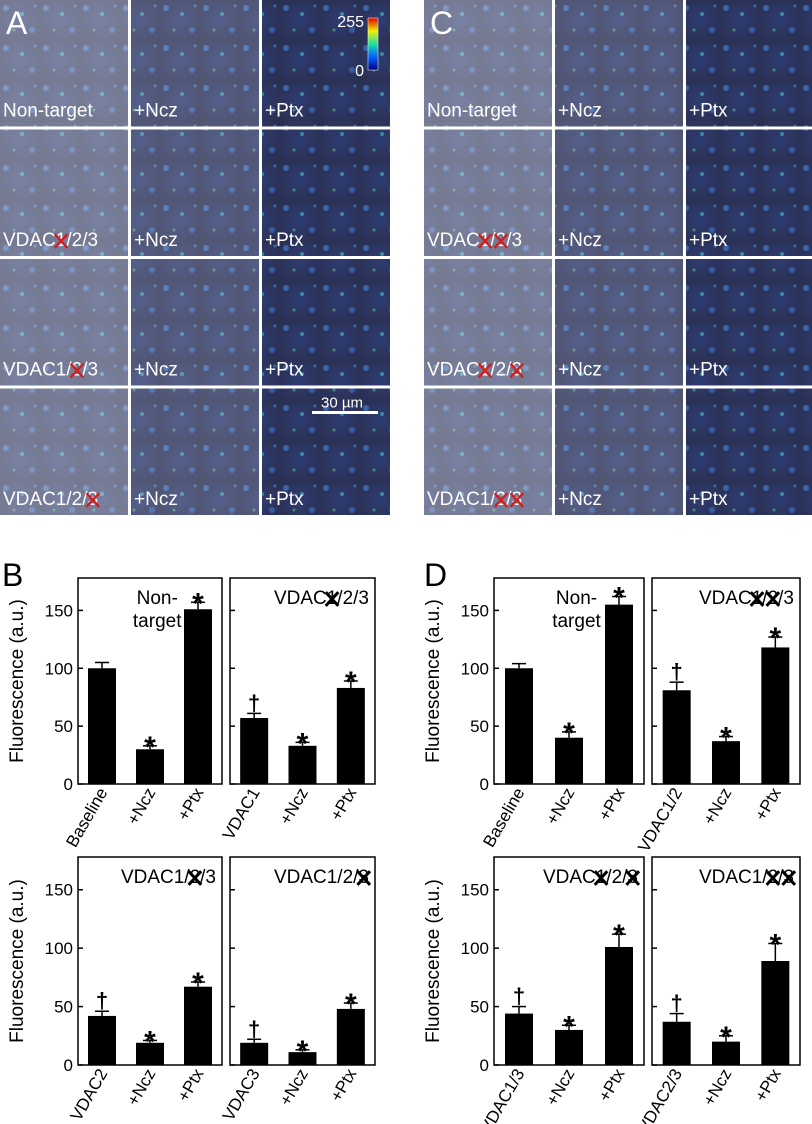 The width and height of the screenshot is (812, 1124). Describe the element at coordinates (435, 575) in the screenshot. I see `panel-letter: D` at that location.